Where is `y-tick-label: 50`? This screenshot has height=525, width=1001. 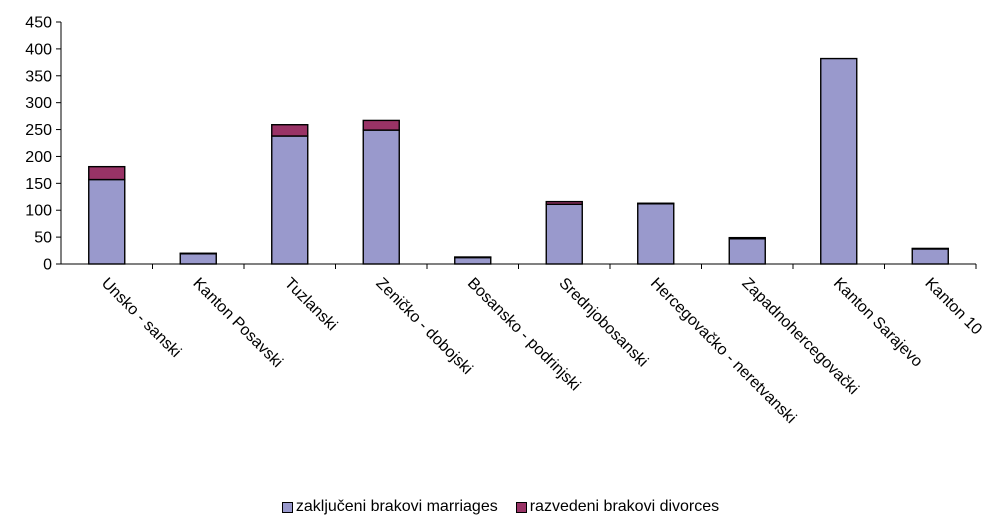
y-tick-label: 50 is located at coordinates (43, 238).